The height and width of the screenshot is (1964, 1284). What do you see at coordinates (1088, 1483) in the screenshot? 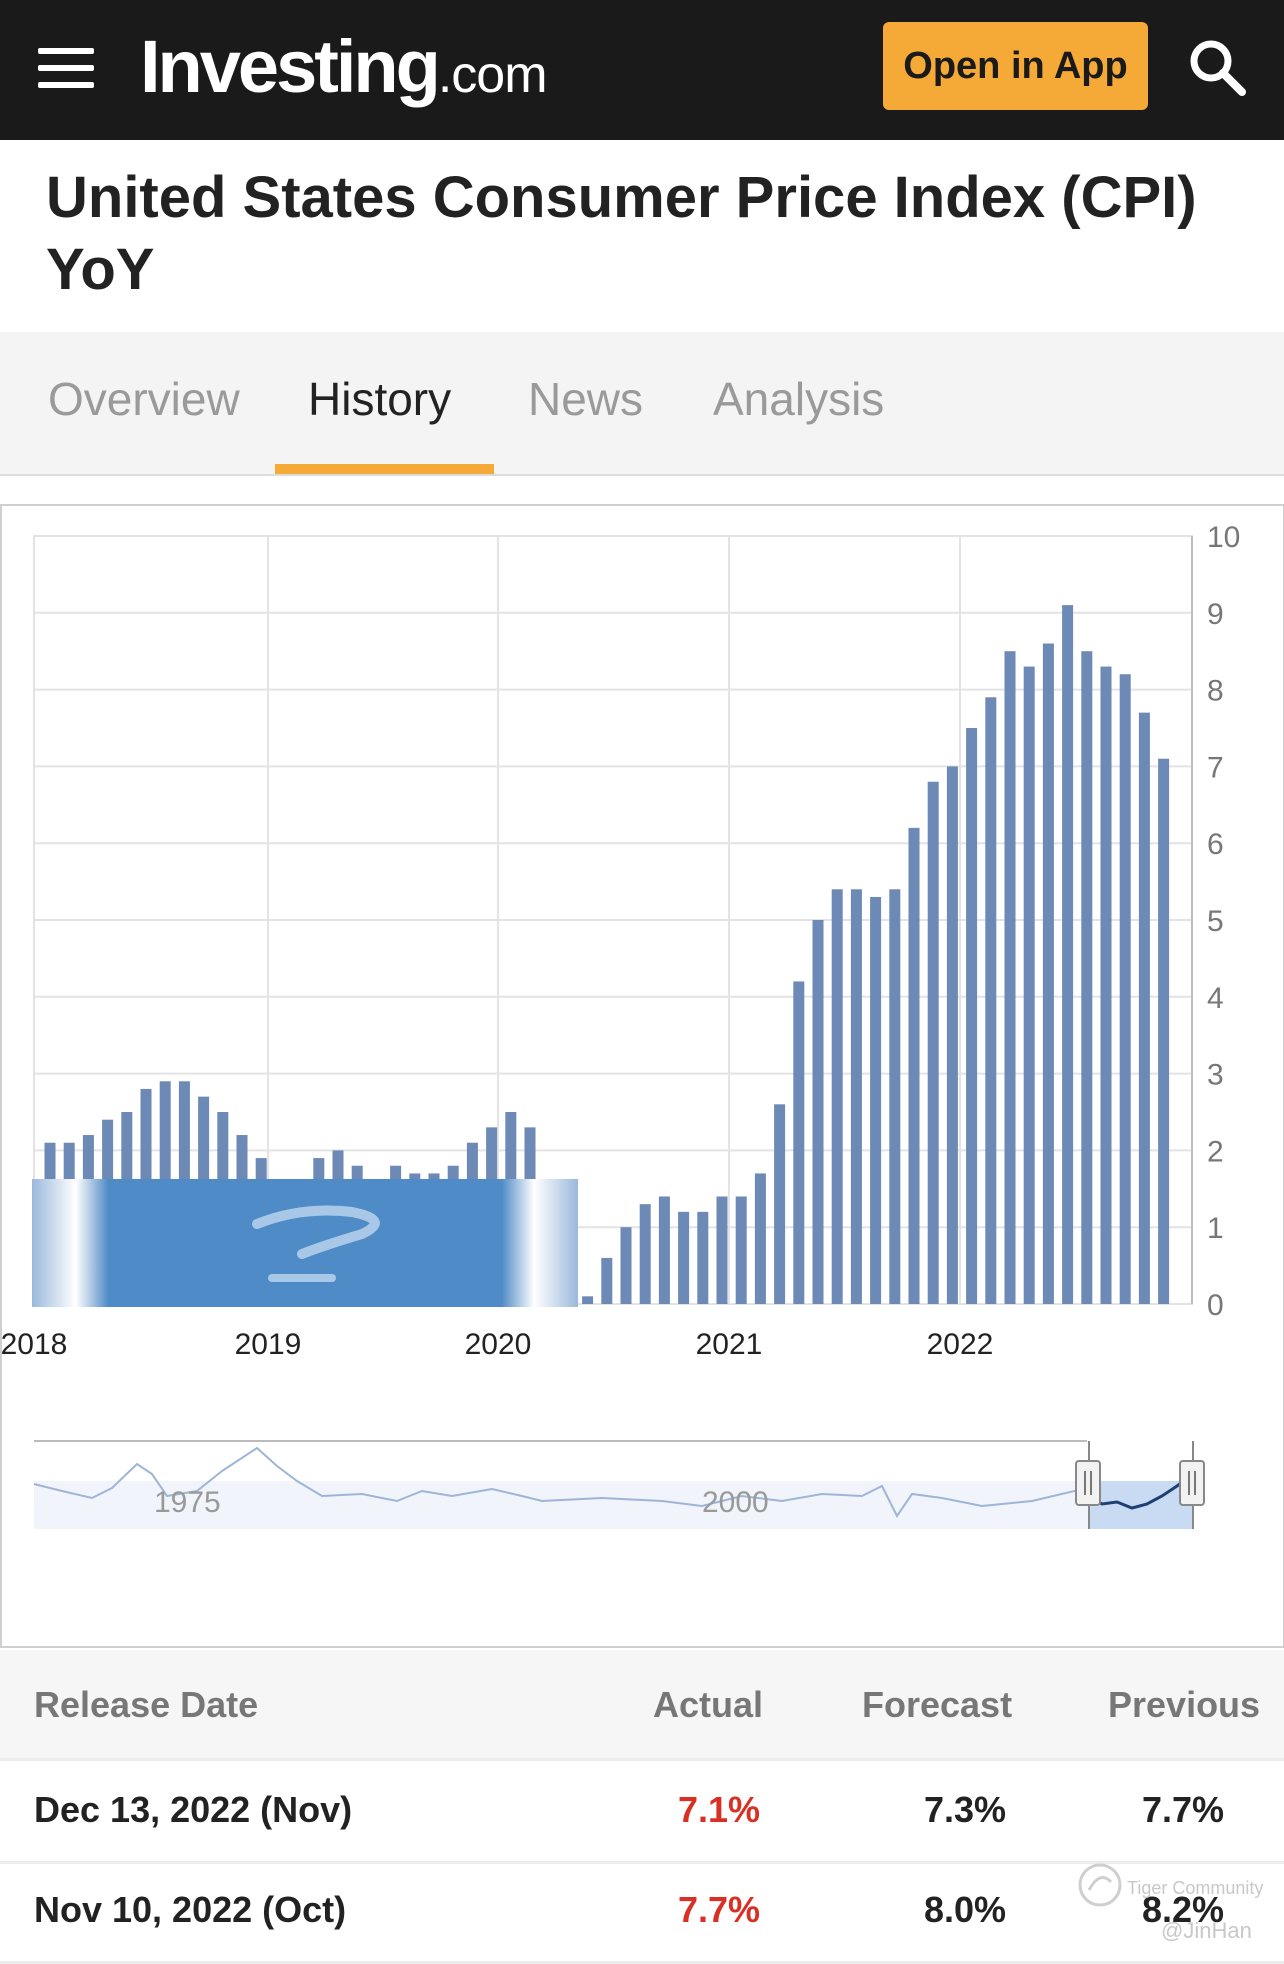
I see `navigator-left-handle` at bounding box center [1088, 1483].